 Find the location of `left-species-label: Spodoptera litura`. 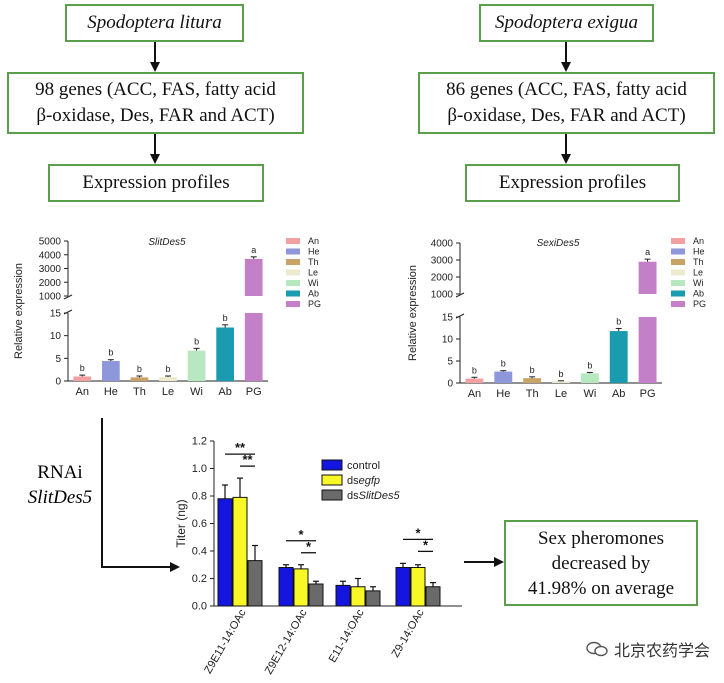

left-species-label: Spodoptera litura is located at coordinates (154, 22).